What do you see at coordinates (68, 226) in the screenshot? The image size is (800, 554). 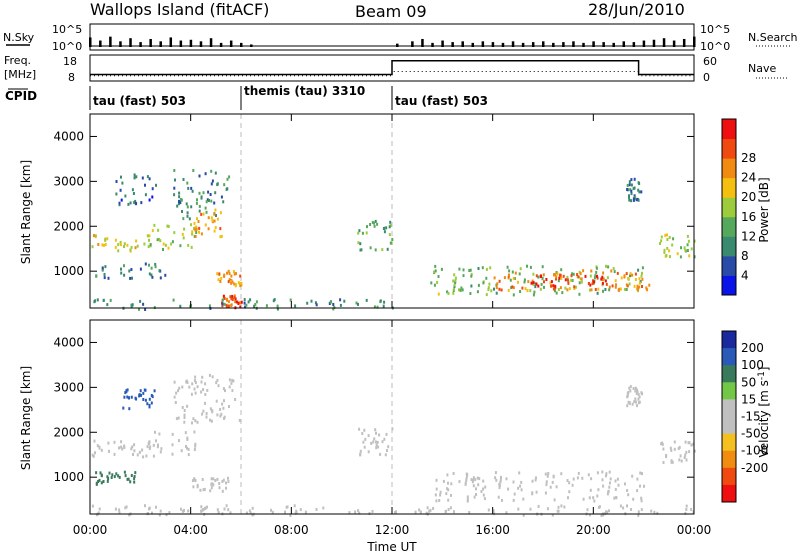 I see `y-tick-label: 2000` at bounding box center [68, 226].